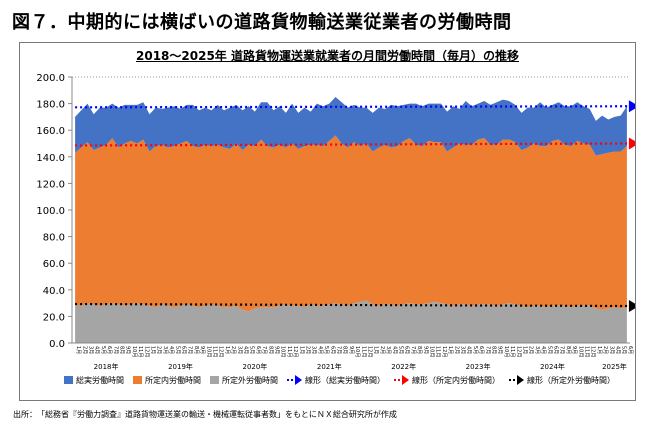  I want to click on x-year-label: 2019年, so click(180, 366).